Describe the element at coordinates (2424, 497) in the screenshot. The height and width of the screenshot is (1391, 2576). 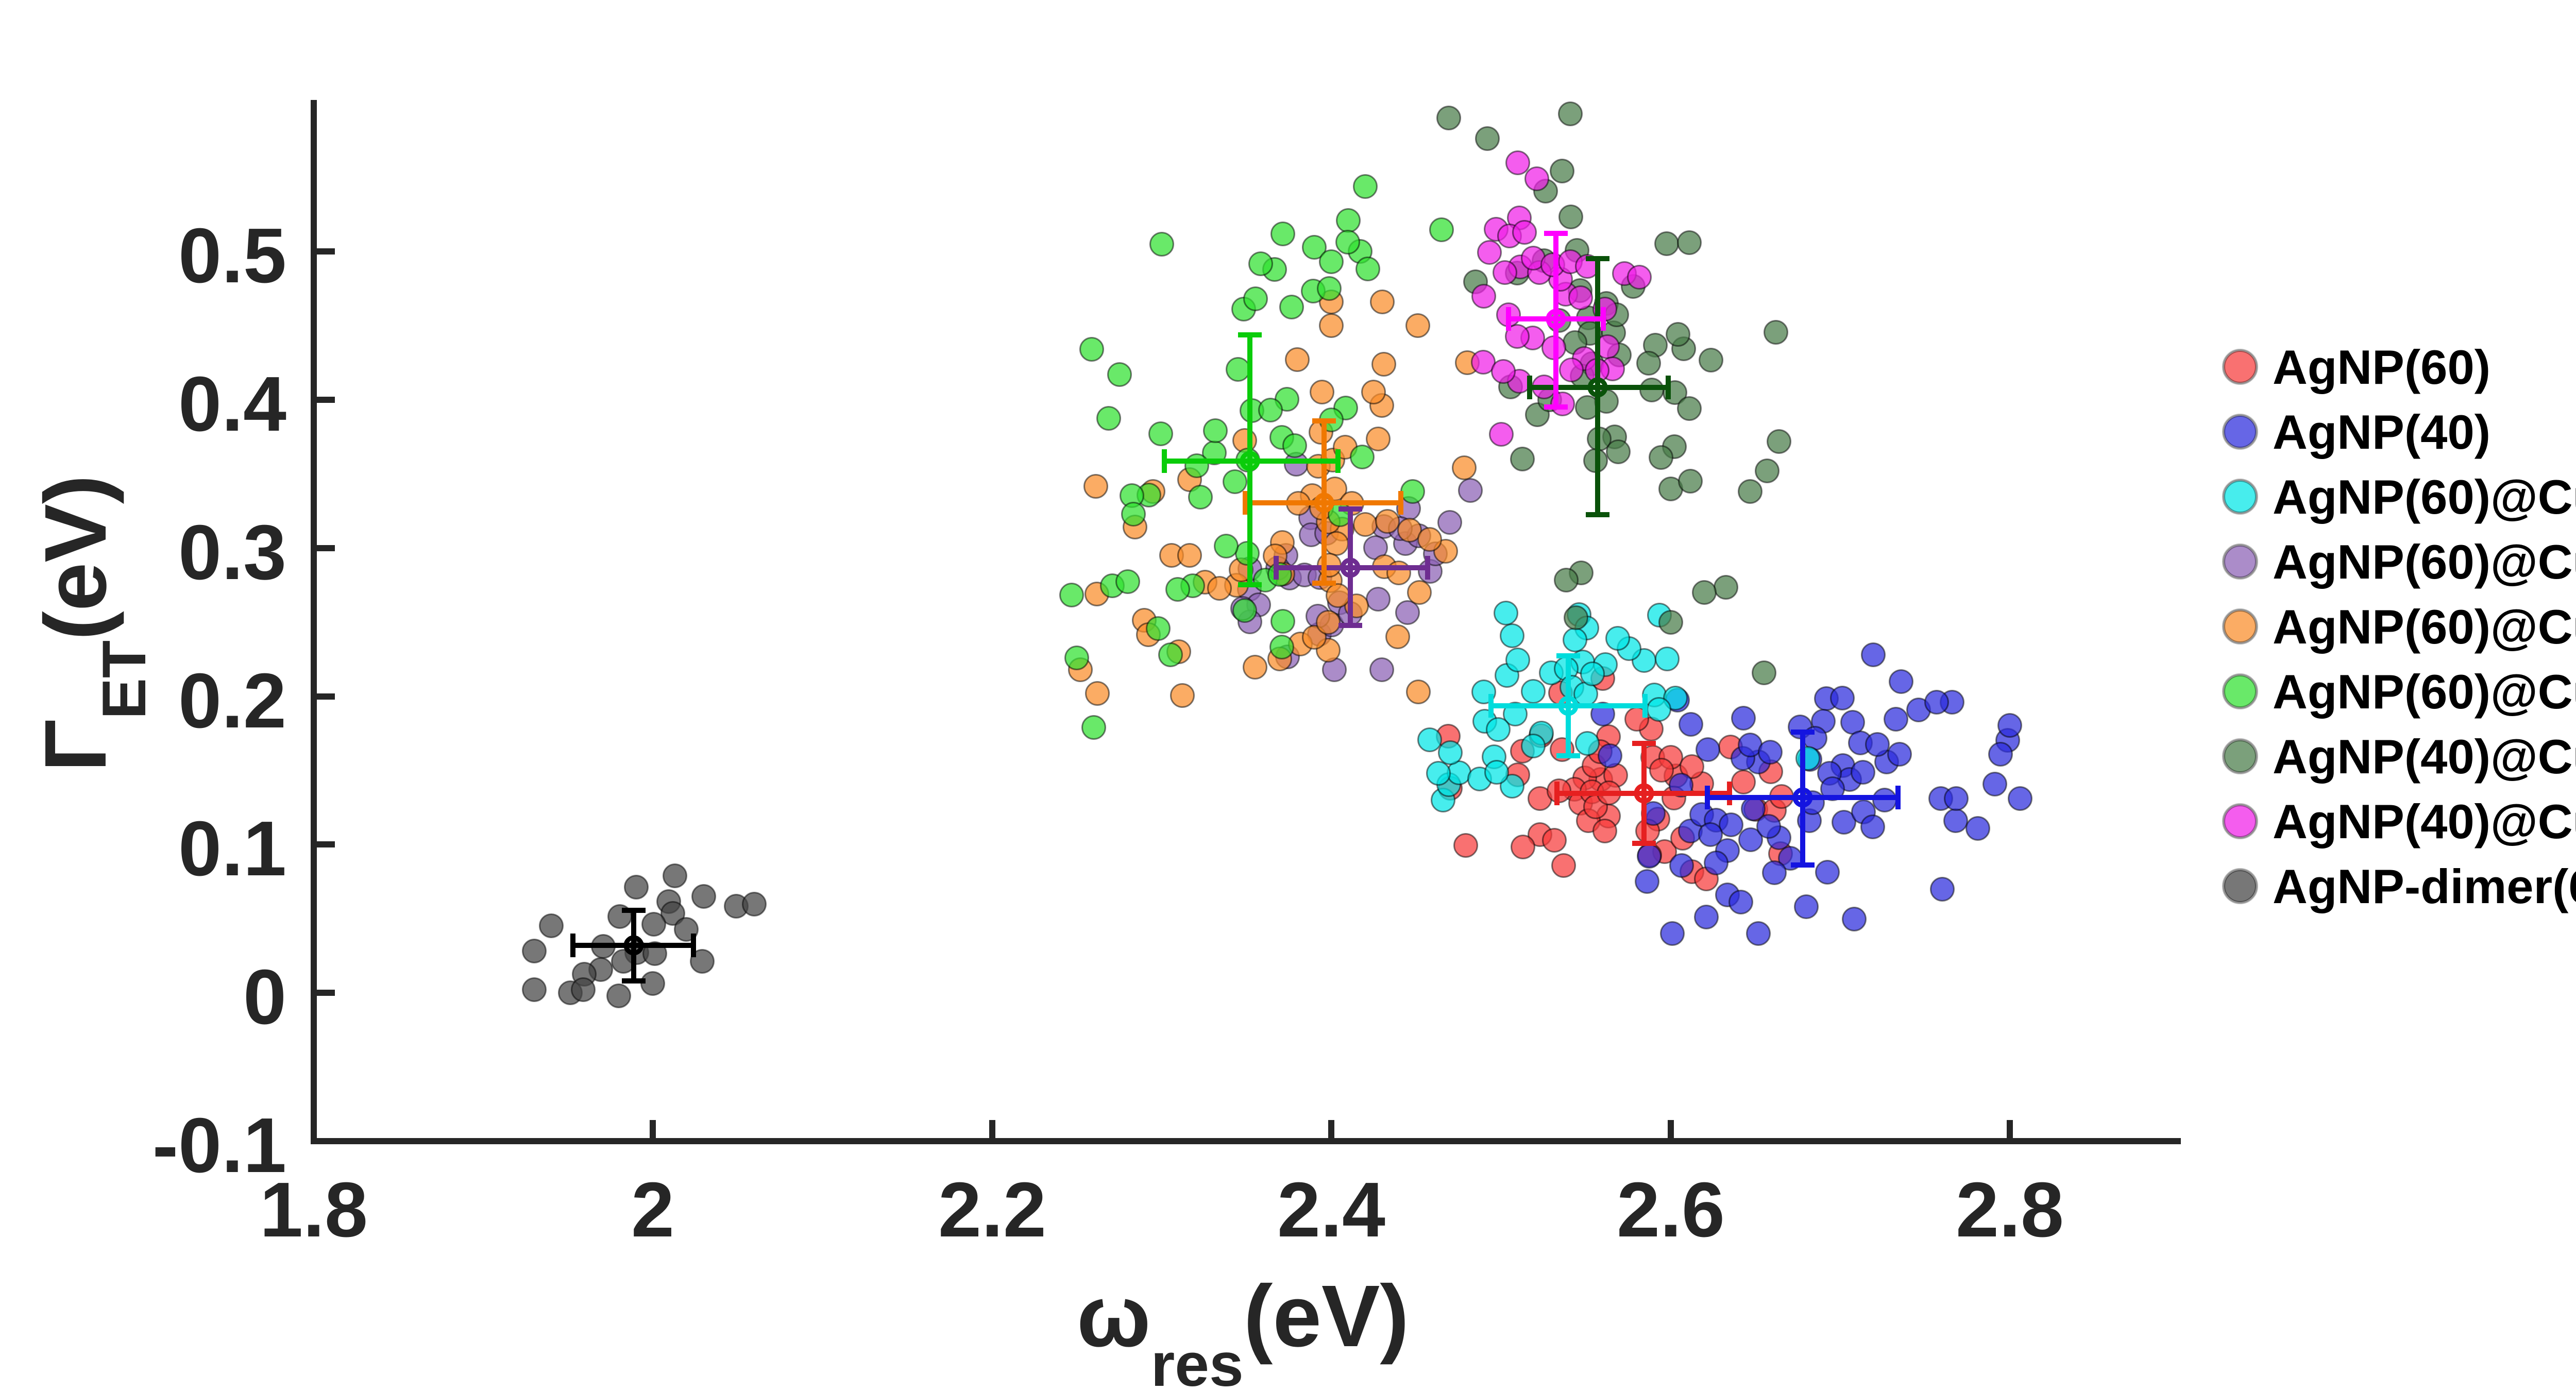
I see `svg-text: AgNP(60)@CuFeS2 (#NCs=29)` at that location.